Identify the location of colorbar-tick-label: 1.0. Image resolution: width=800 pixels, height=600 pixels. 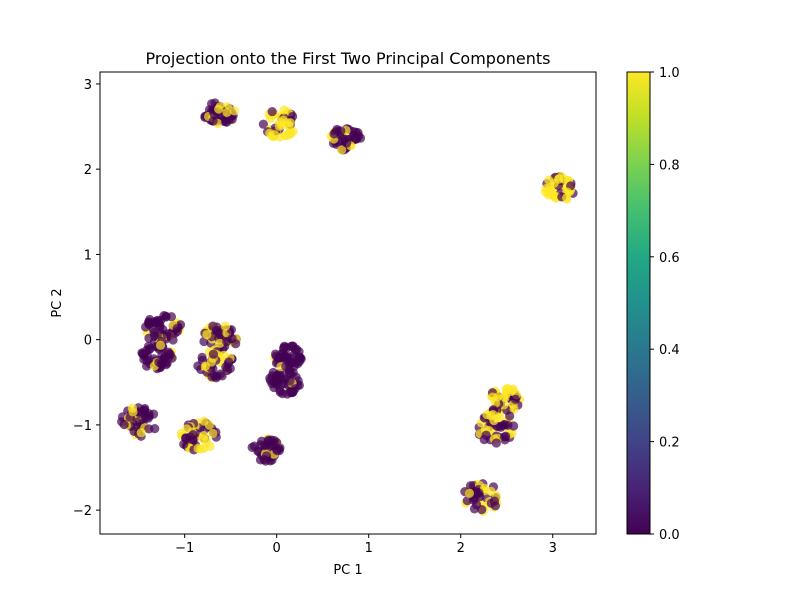
(669, 73).